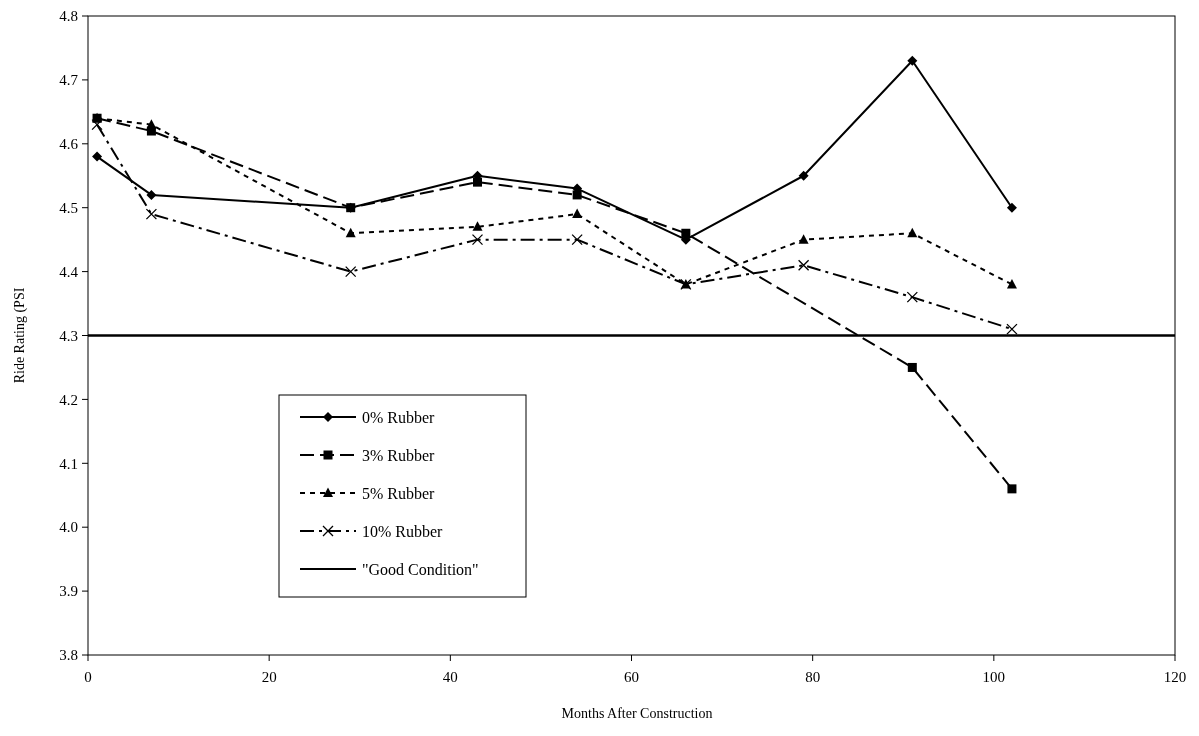  What do you see at coordinates (20, 335) in the screenshot?
I see `y-axis-title: Ride Rating (PSI` at bounding box center [20, 335].